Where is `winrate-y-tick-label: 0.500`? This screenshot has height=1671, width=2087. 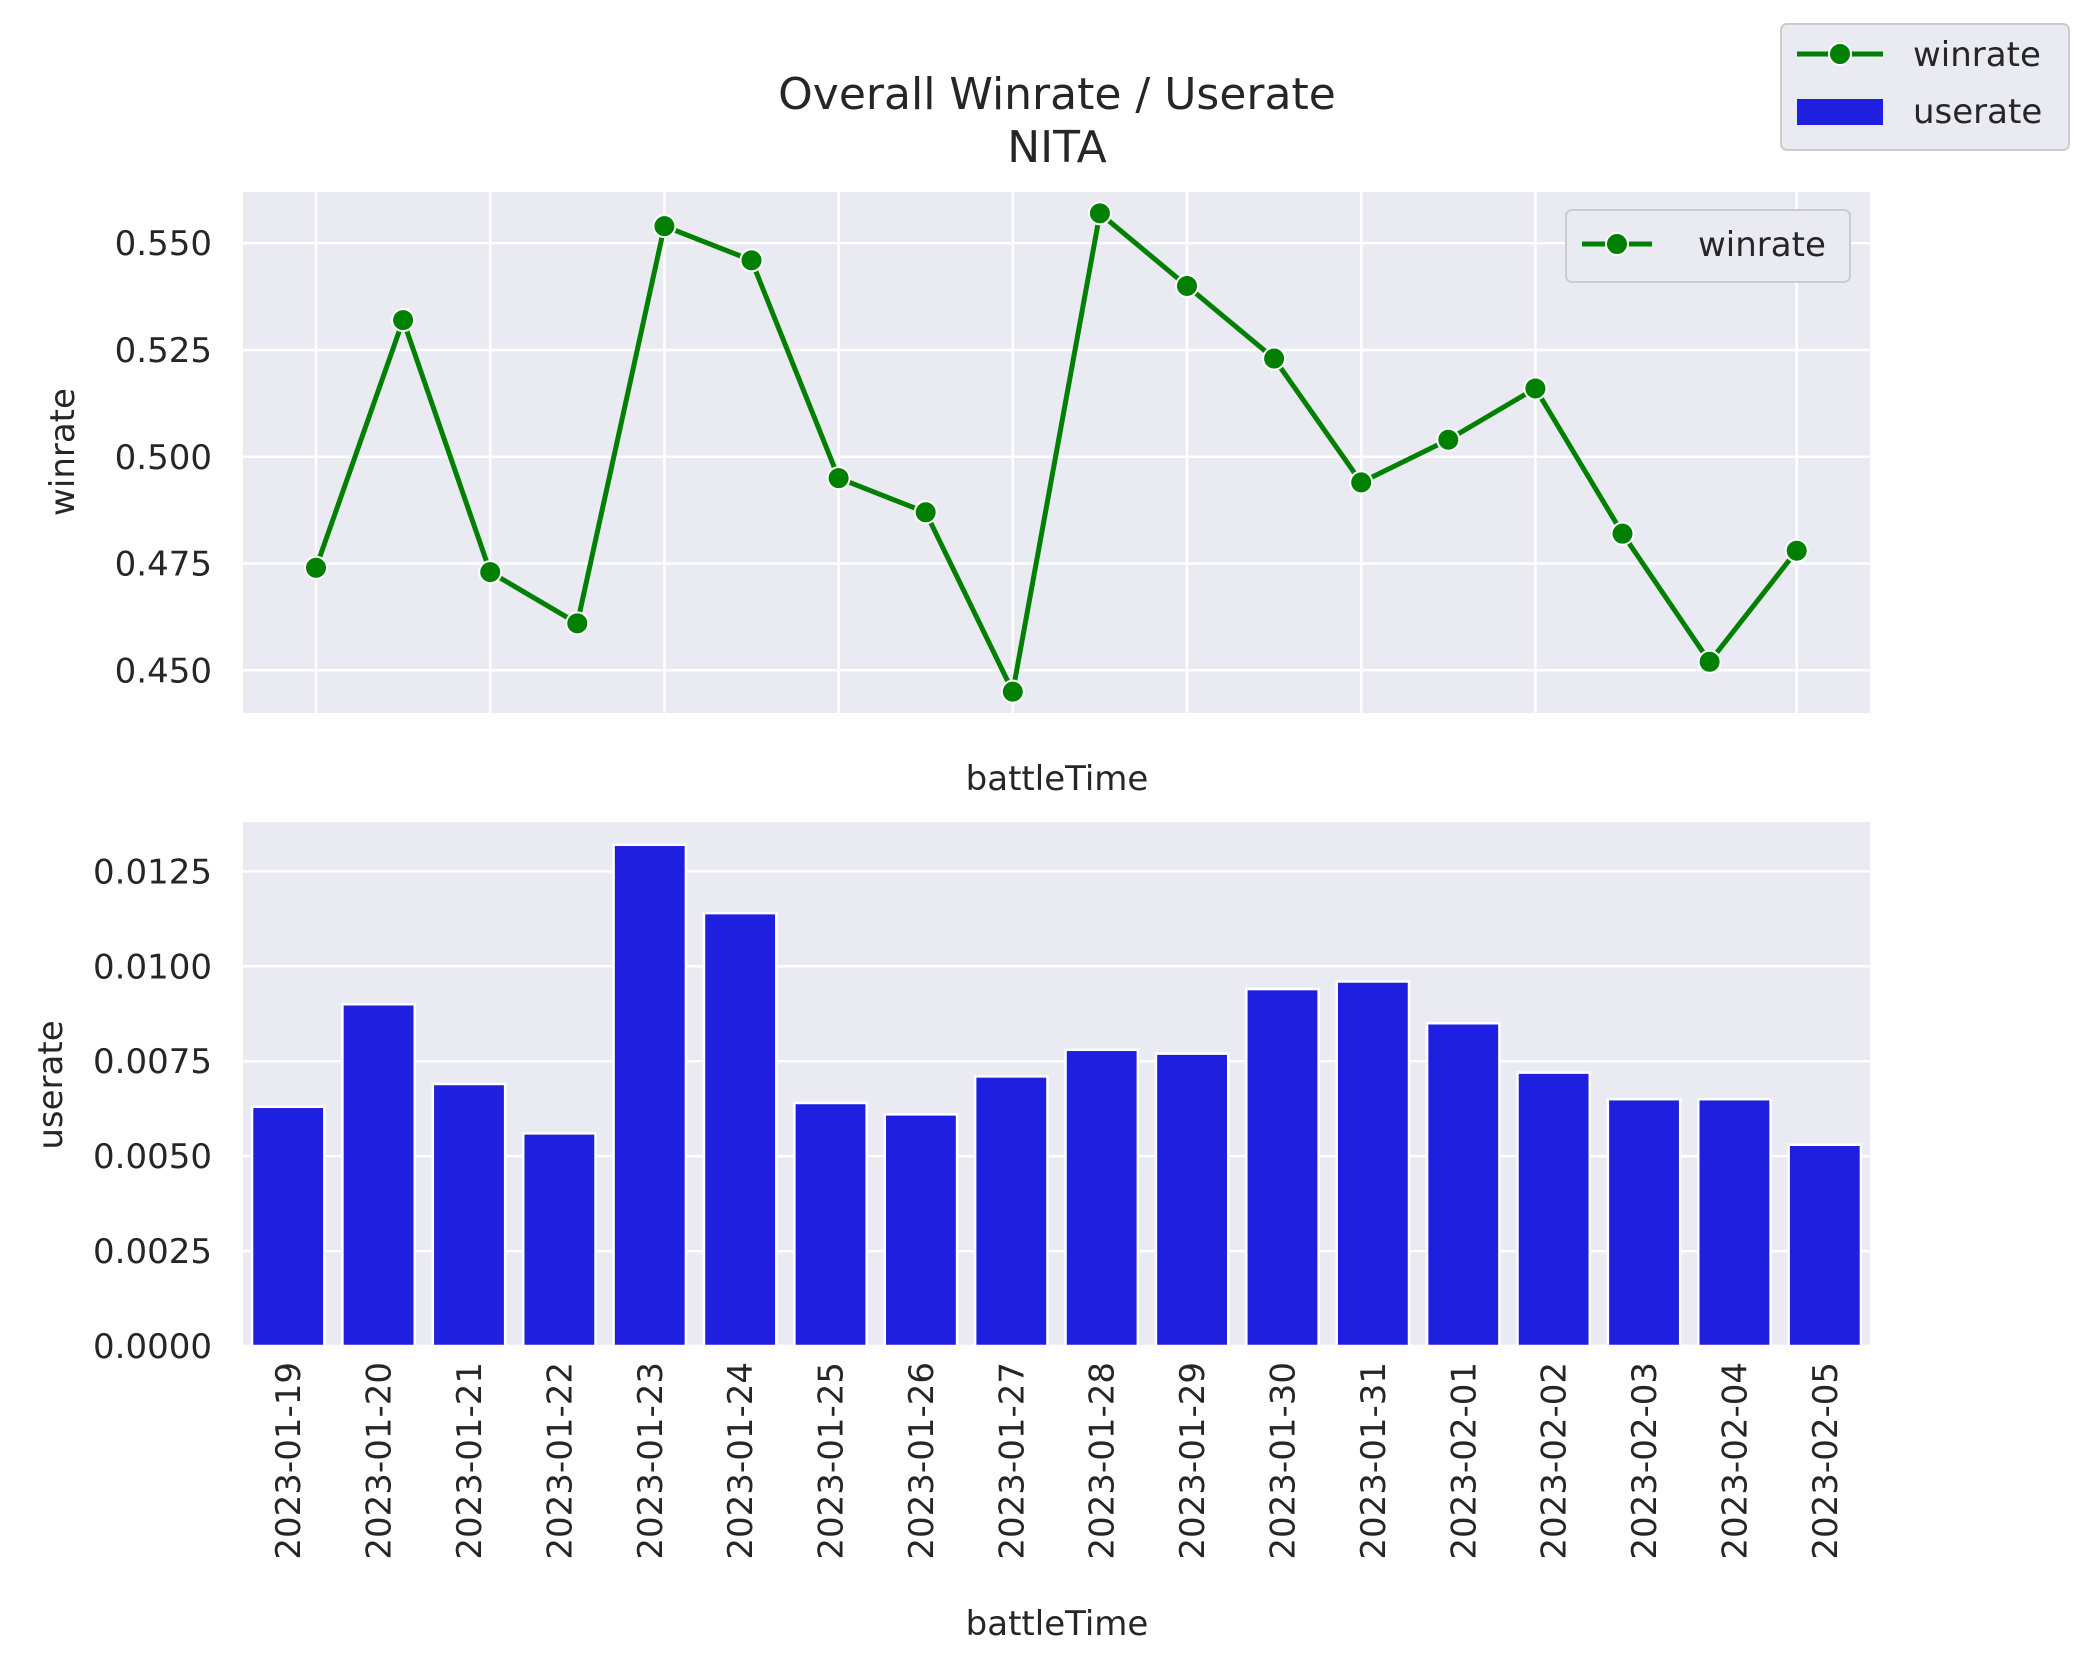
winrate-y-tick-label: 0.500 is located at coordinates (163, 458).